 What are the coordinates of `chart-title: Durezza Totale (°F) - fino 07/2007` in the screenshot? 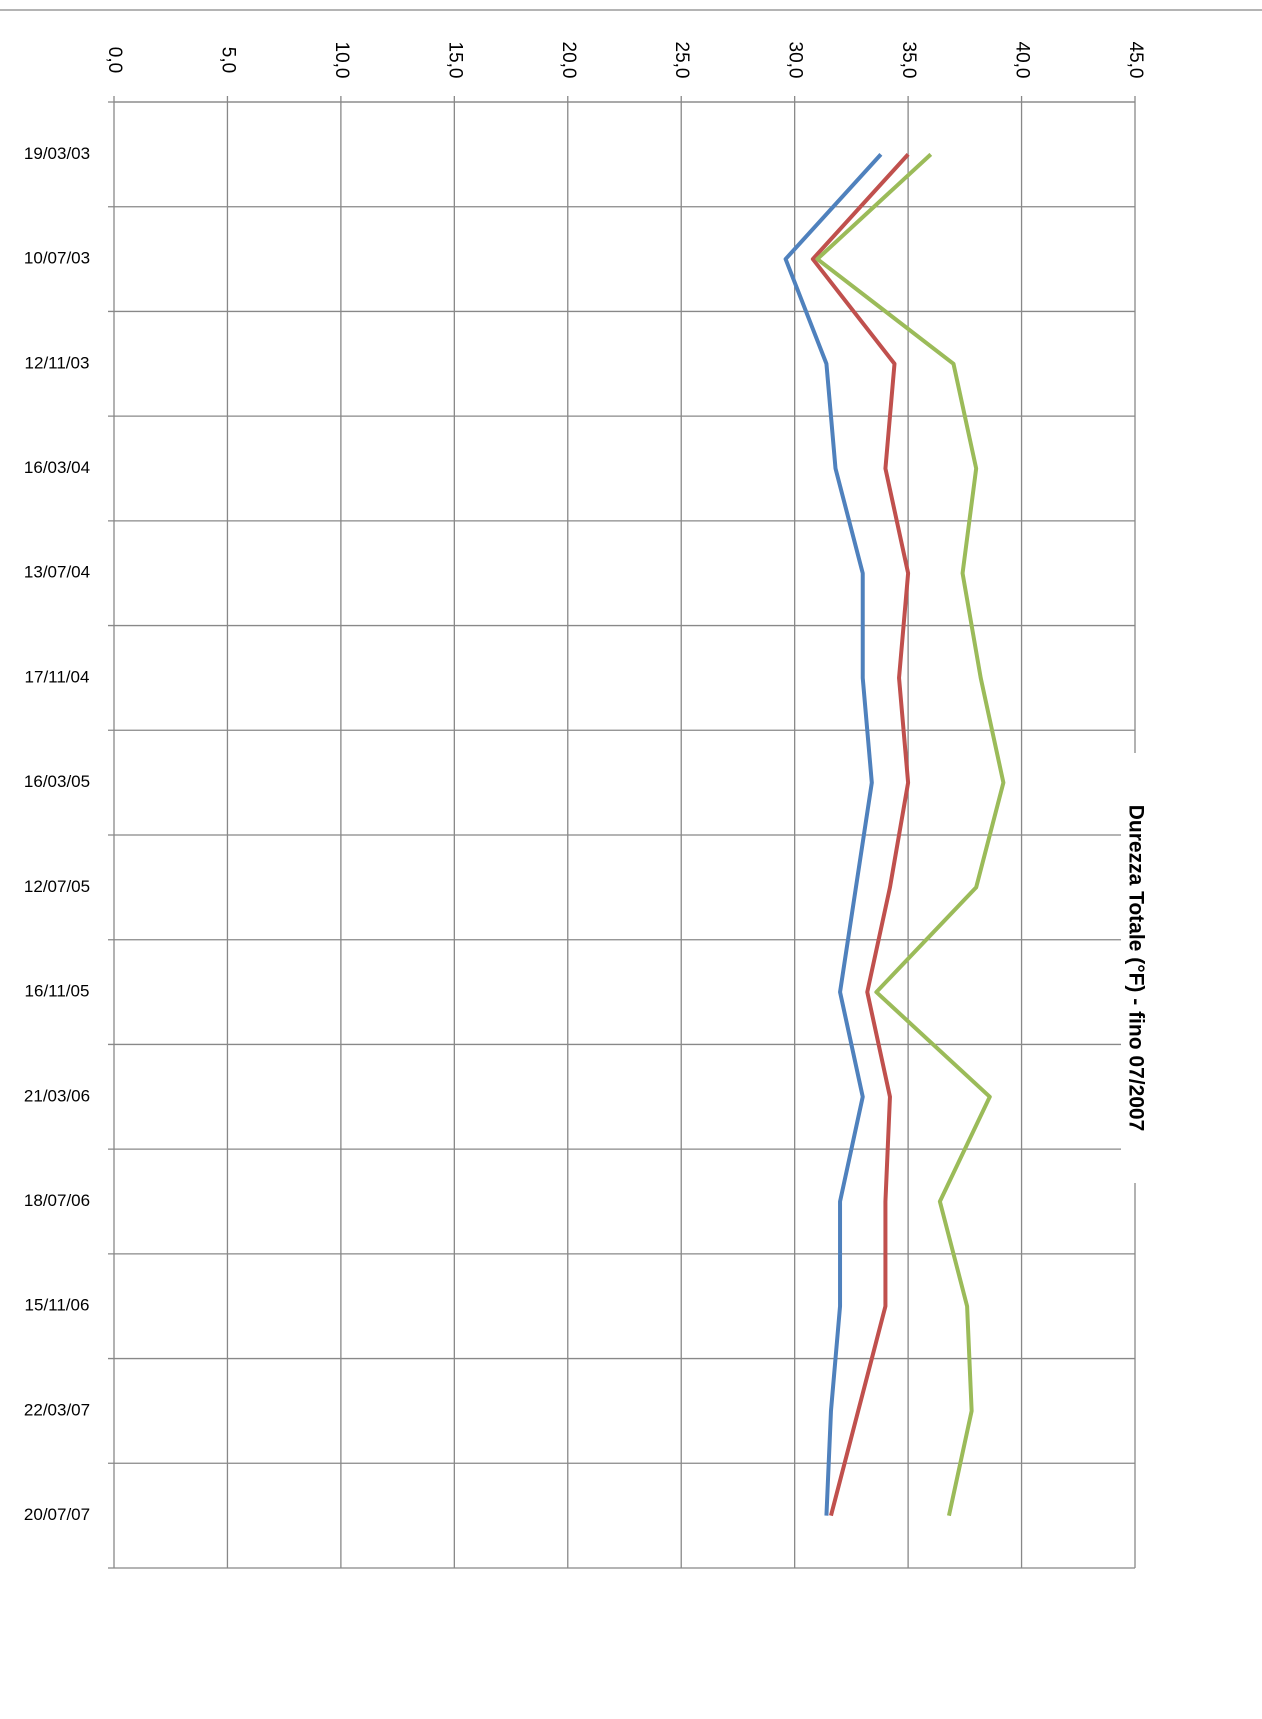 It's located at (1135, 968).